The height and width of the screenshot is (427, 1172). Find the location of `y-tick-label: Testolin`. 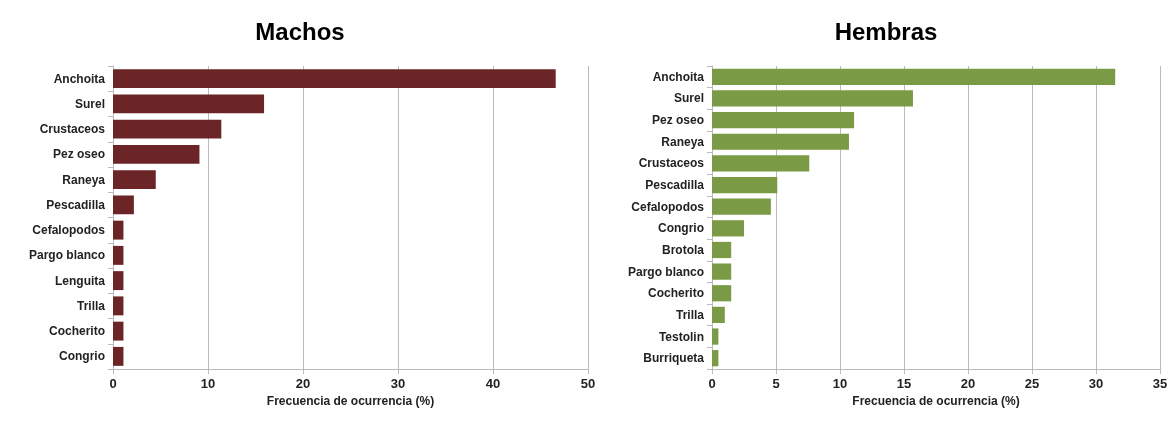

y-tick-label: Testolin is located at coordinates (681, 336).